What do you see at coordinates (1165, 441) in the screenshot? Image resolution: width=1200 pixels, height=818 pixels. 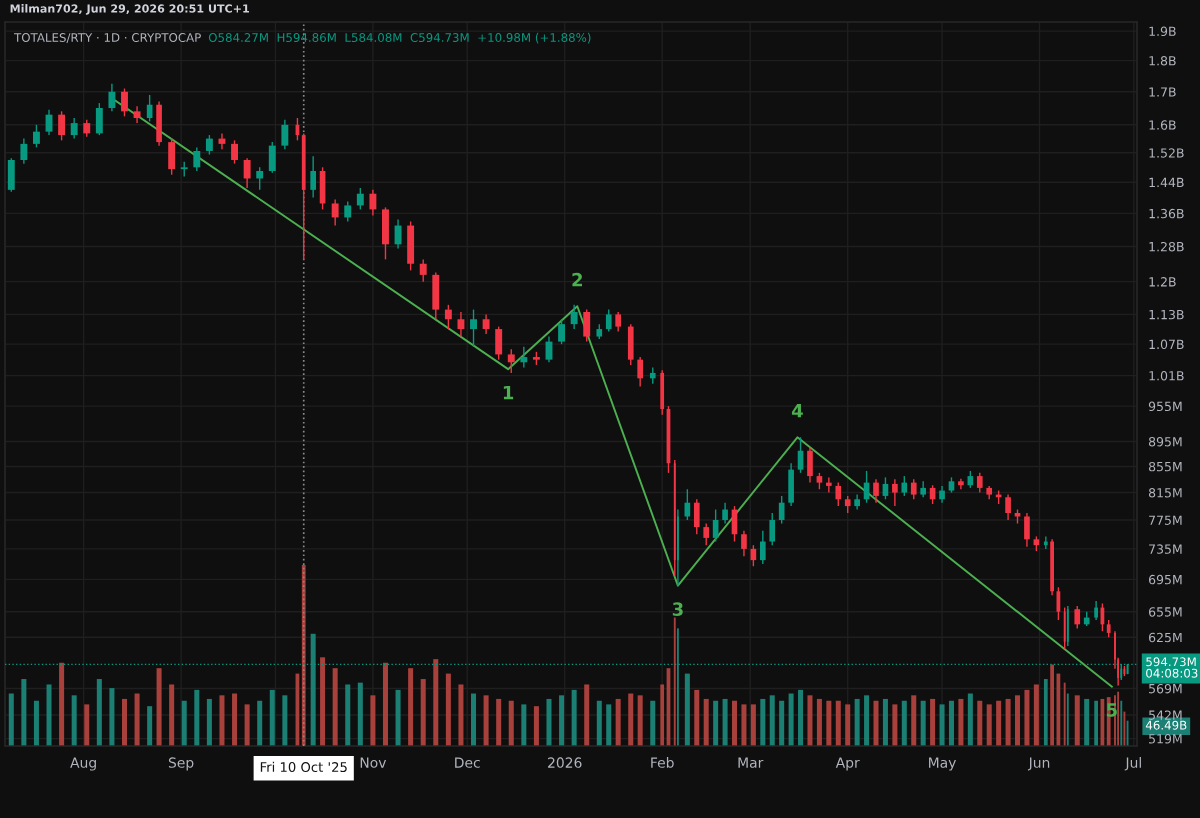 I see `y-tick-label: 895M` at bounding box center [1165, 441].